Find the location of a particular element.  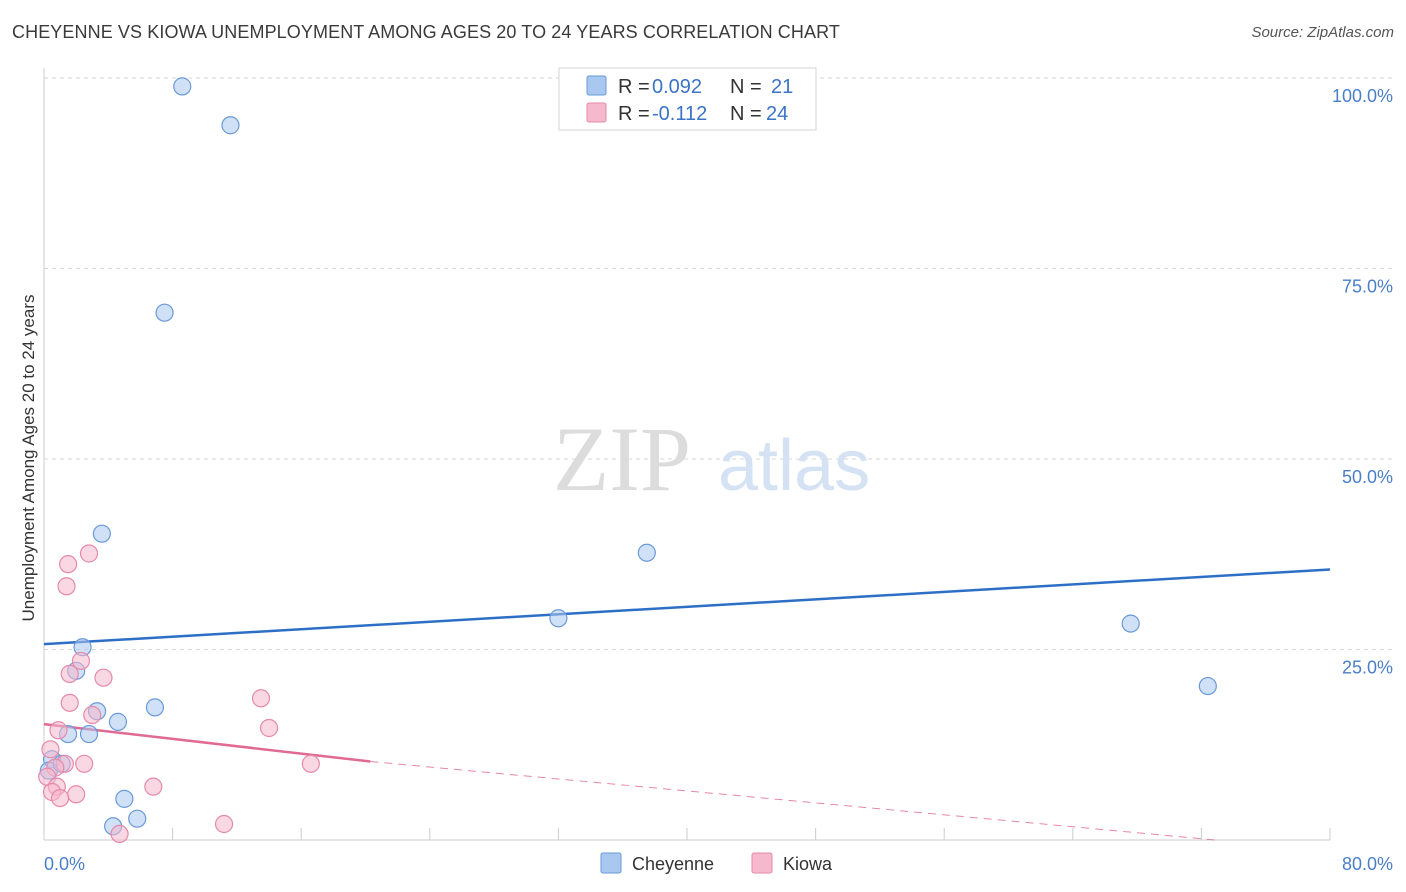

legend-r-value-cheyenne: 0.092 is located at coordinates (677, 87).